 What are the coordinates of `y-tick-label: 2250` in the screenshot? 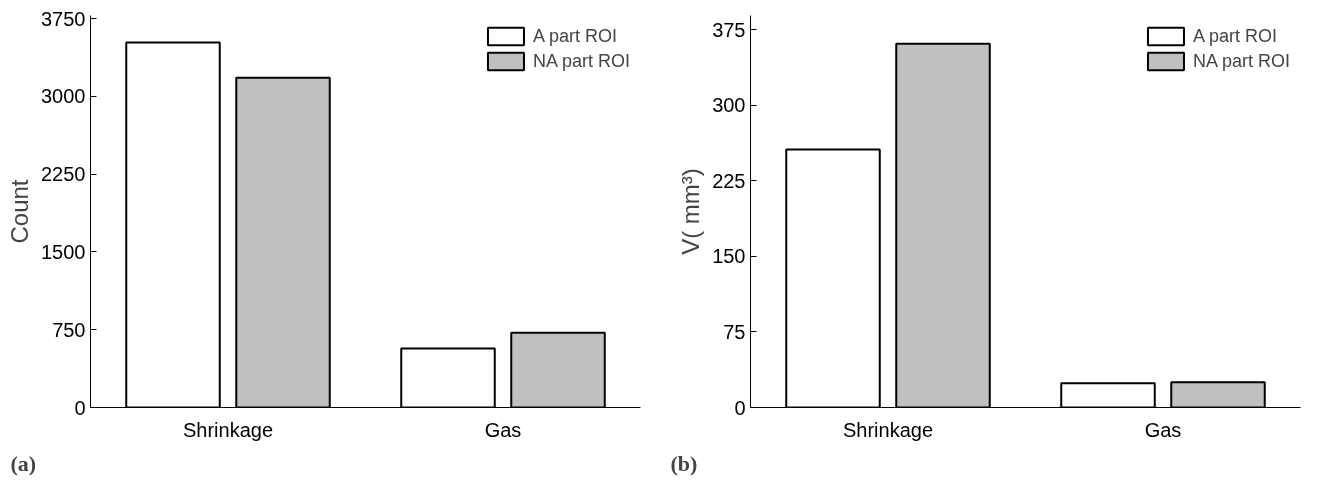 It's located at (63, 174).